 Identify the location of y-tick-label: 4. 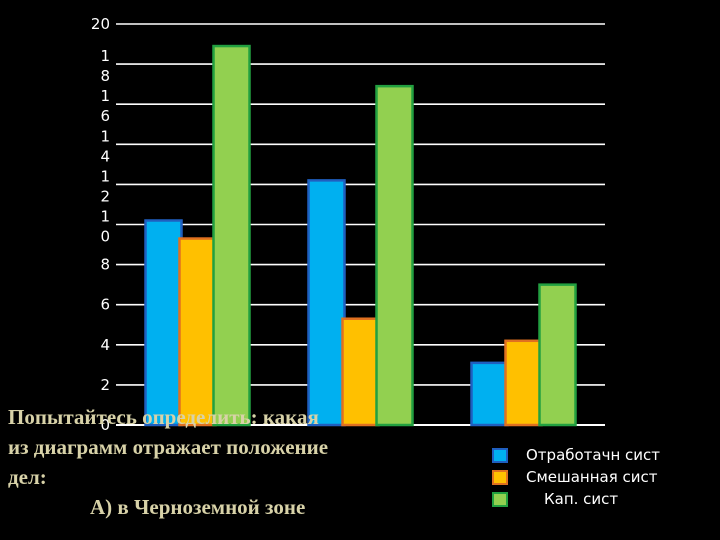
(105, 345).